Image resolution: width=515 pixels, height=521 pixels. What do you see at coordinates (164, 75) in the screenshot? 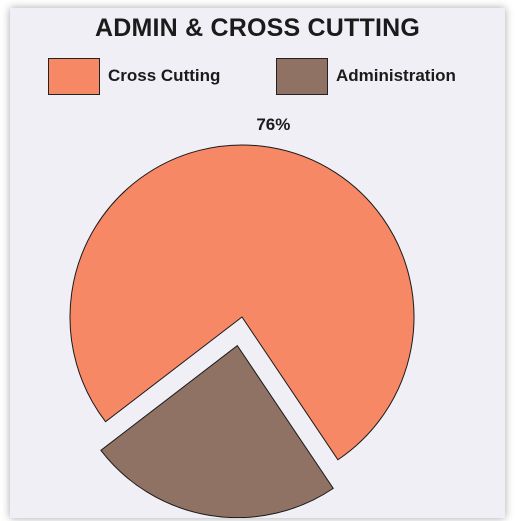
I see `legend-label-cross-cutting: Cross Cutting` at bounding box center [164, 75].